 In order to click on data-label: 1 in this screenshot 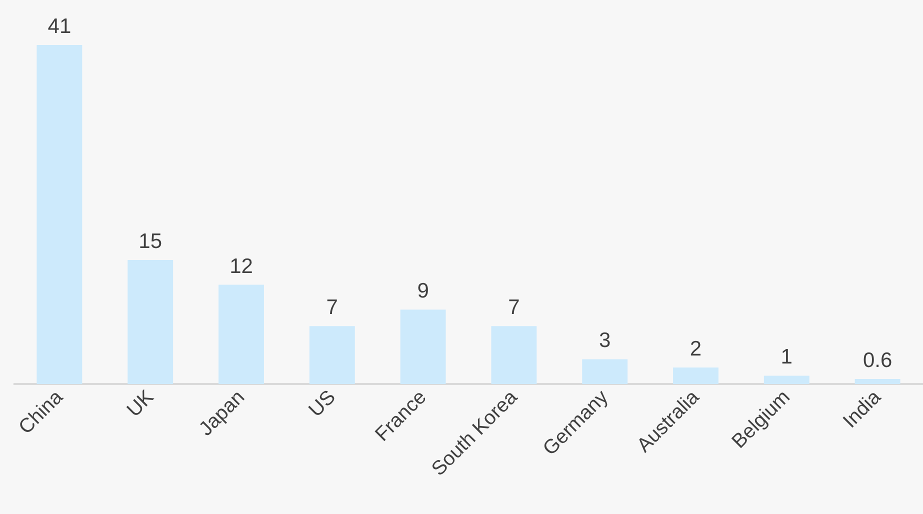, I will do `click(786, 357)`.